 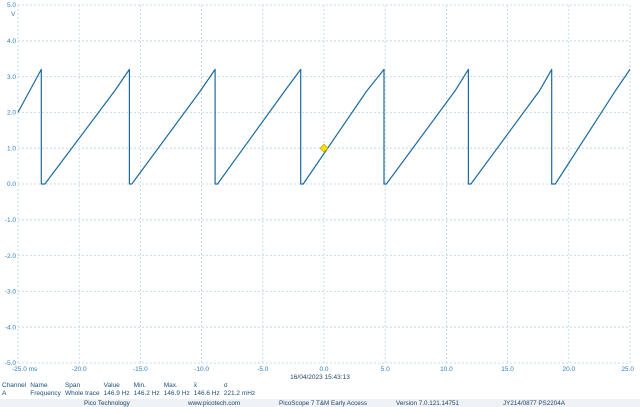 What do you see at coordinates (568, 369) in the screenshot?
I see `x-tick-label: 20.0` at bounding box center [568, 369].